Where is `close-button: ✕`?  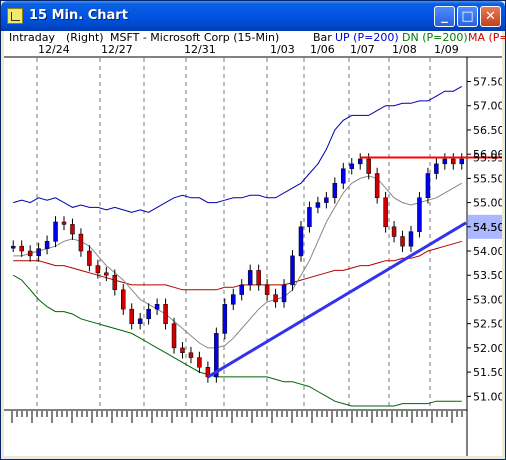 close-button: ✕ is located at coordinates (490, 16).